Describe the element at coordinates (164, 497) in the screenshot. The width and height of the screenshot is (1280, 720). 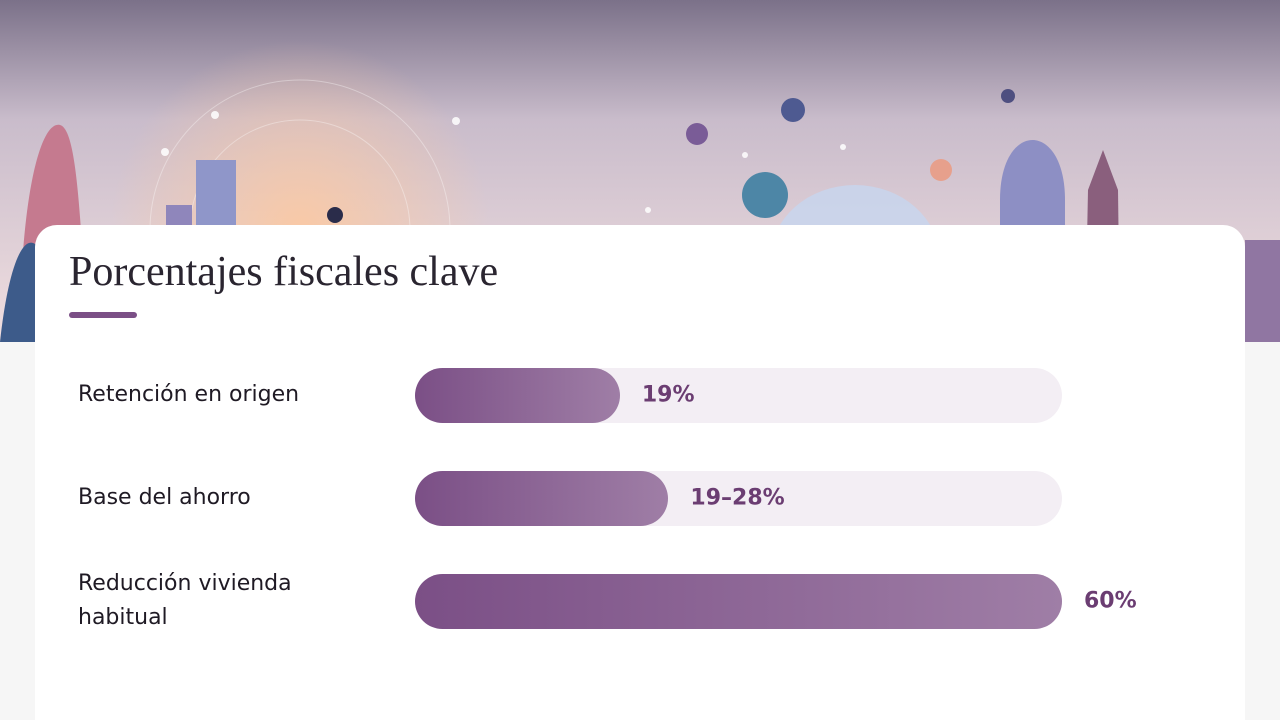
I see `category-label: Base del ahorro` at that location.